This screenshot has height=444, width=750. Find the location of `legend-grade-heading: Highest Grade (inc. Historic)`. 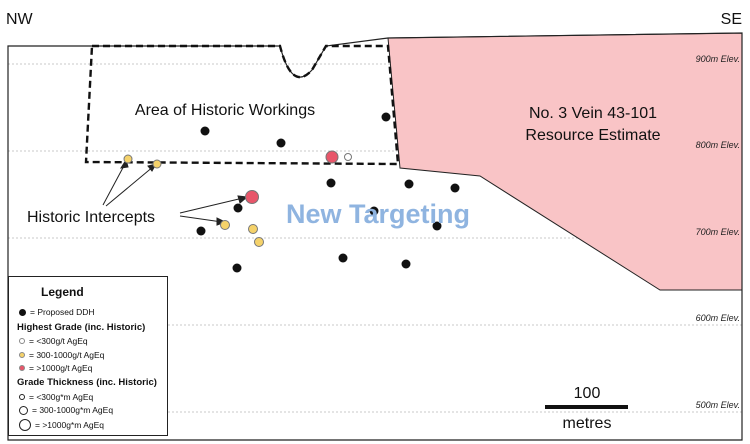

legend-grade-heading: Highest Grade (inc. Historic) is located at coordinates (81, 327).